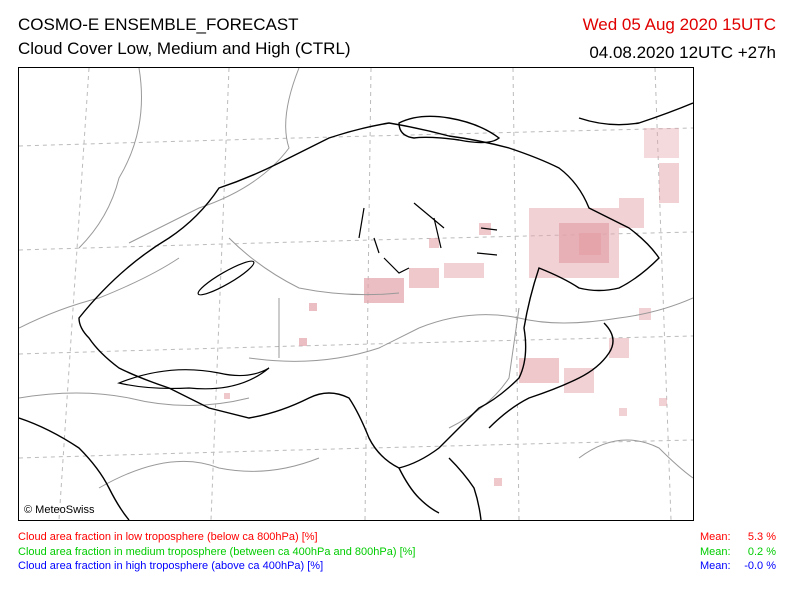  What do you see at coordinates (761, 552) in the screenshot?
I see `mean-medium-value: 0.2 %` at bounding box center [761, 552].